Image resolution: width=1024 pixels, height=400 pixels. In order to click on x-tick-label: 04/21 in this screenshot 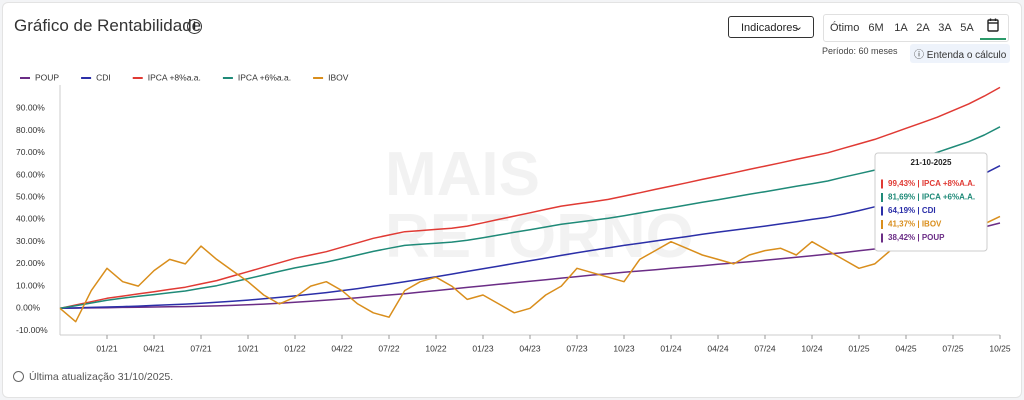, I will do `click(154, 348)`.